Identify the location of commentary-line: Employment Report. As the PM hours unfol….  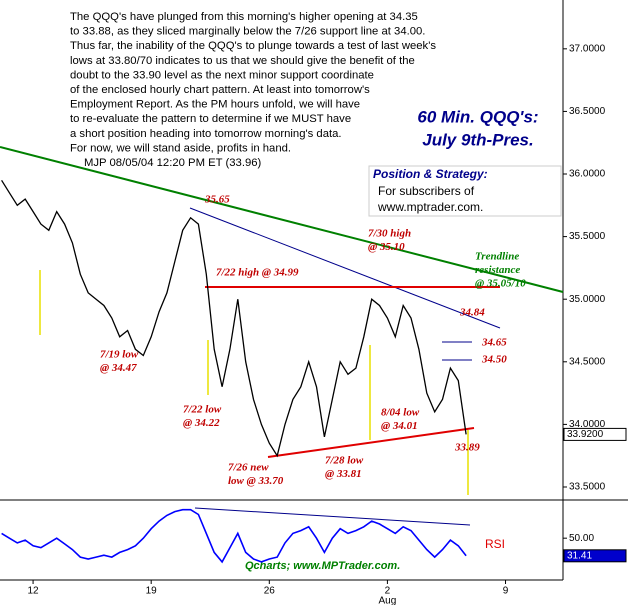
(215, 105).